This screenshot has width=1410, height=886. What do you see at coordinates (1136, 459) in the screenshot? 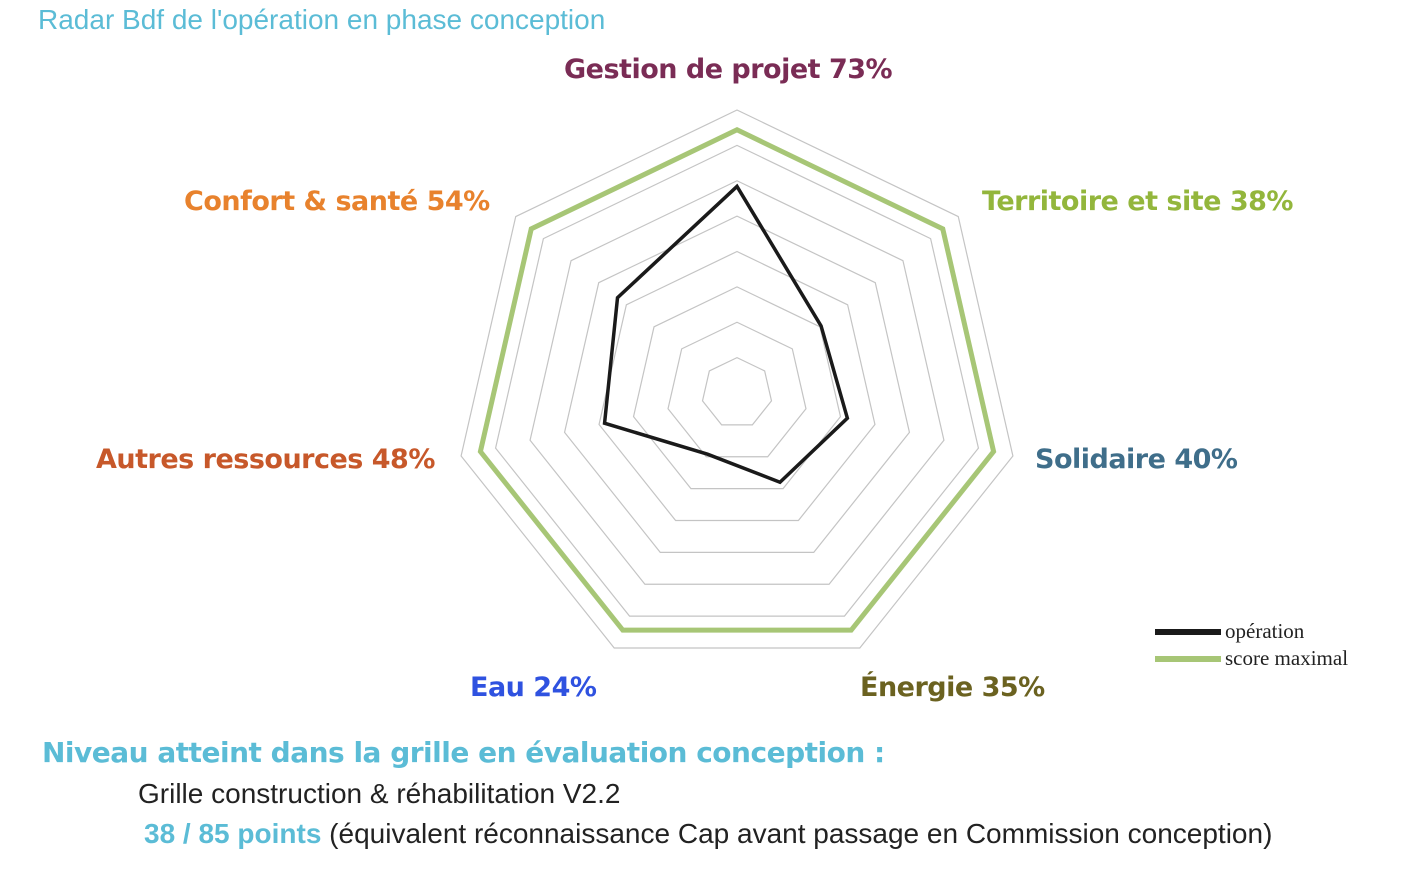
I see `axis-label-solidaire: Solidaire 40%` at bounding box center [1136, 459].